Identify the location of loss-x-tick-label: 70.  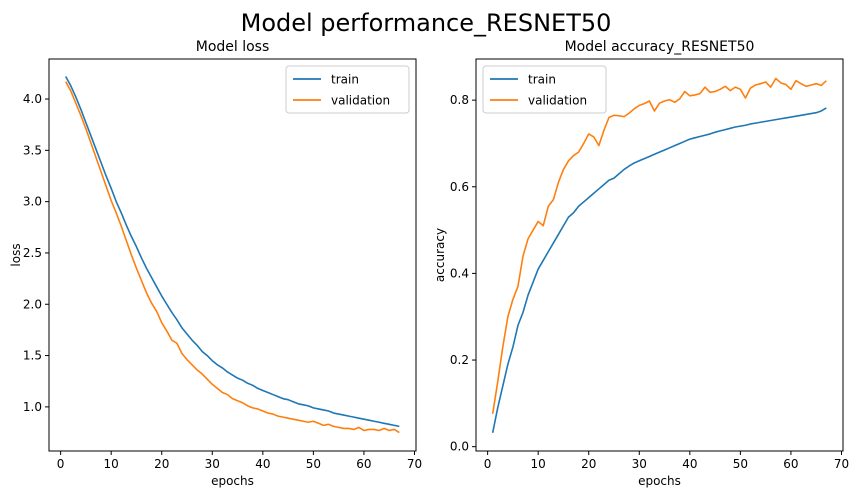
(414, 464).